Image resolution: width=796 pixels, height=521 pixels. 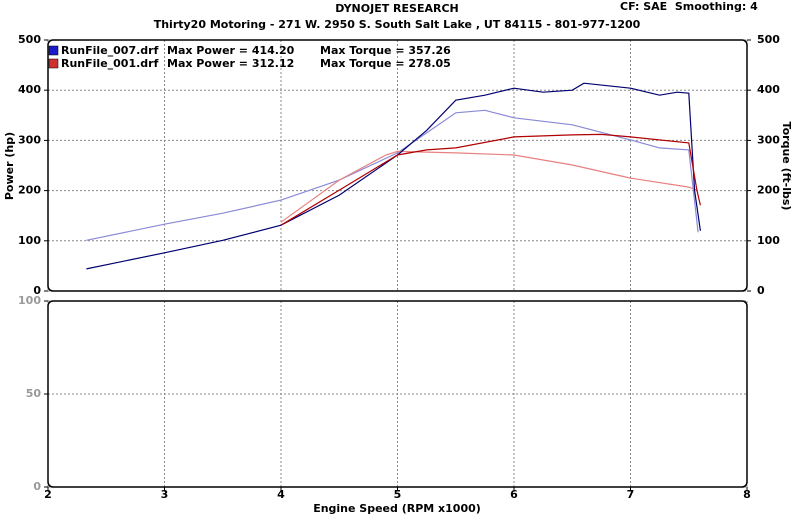 What do you see at coordinates (689, 6) in the screenshot?
I see `chart-note: CF: SAE Smoothing: 4` at bounding box center [689, 6].